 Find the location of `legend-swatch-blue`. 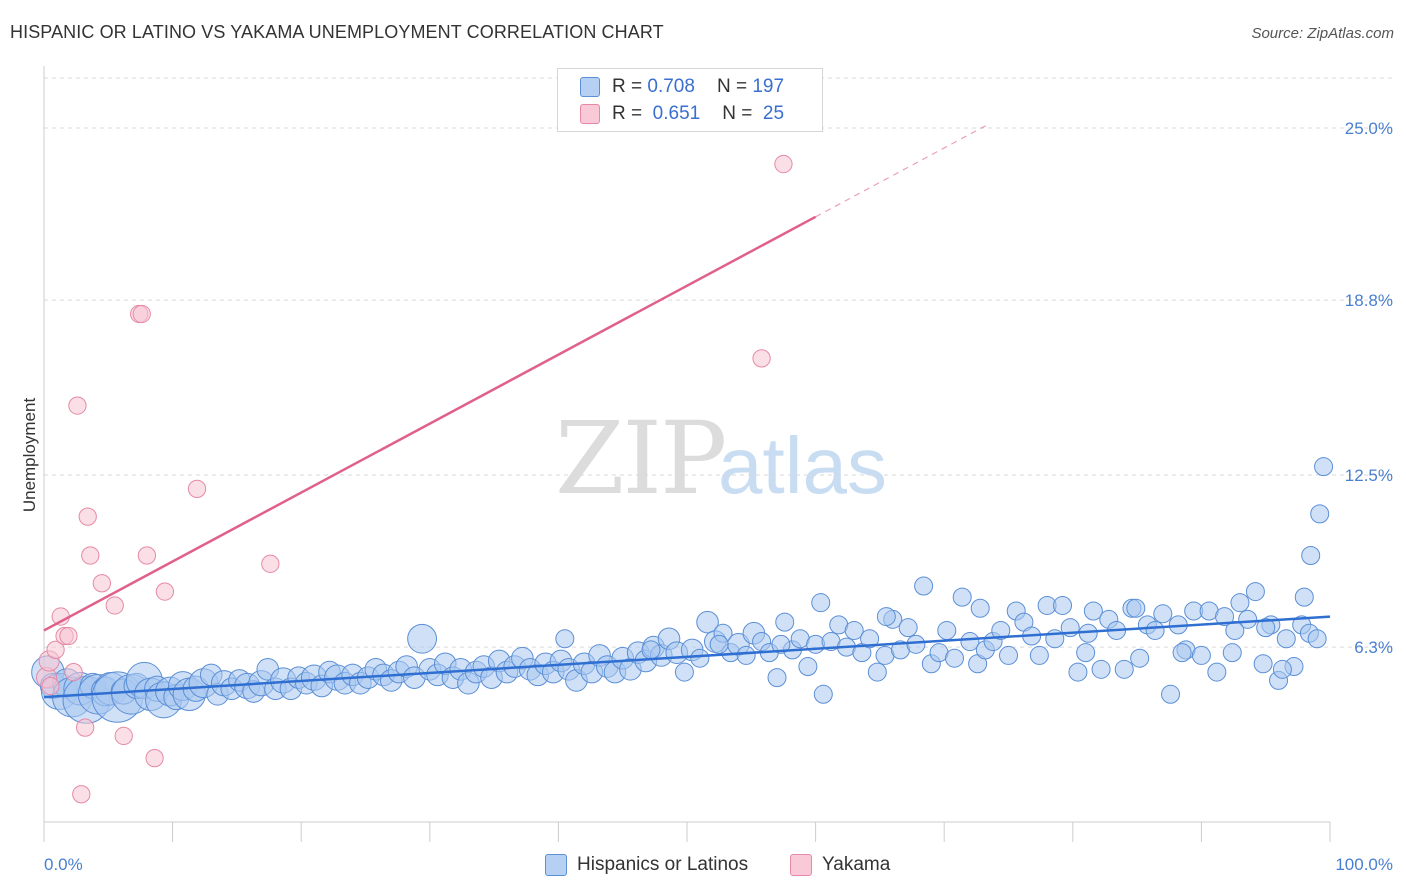

legend-swatch-blue is located at coordinates (590, 87).